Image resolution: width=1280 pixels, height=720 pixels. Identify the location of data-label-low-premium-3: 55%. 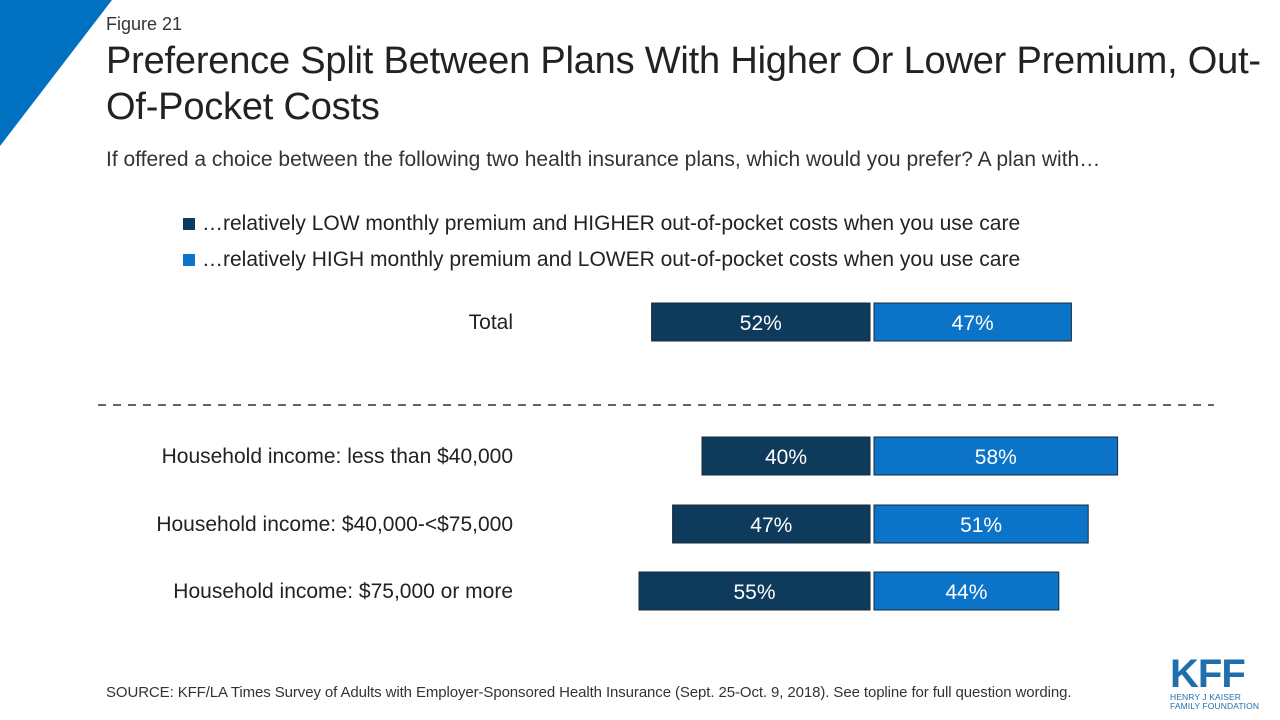
(754, 592).